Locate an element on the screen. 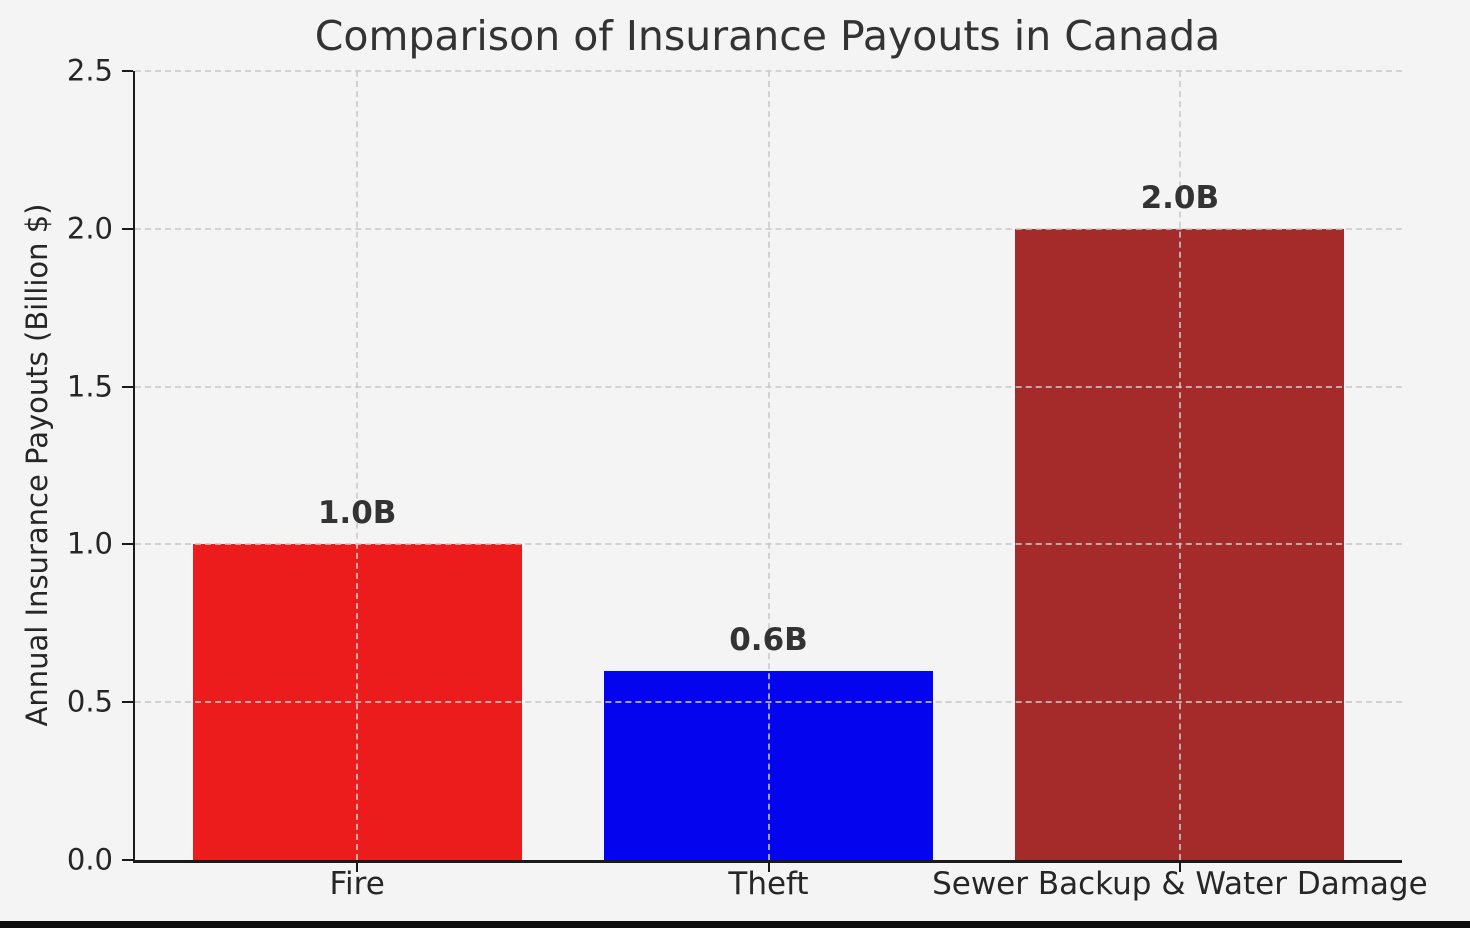 This screenshot has height=928, width=1470. bar-theft is located at coordinates (768, 765).